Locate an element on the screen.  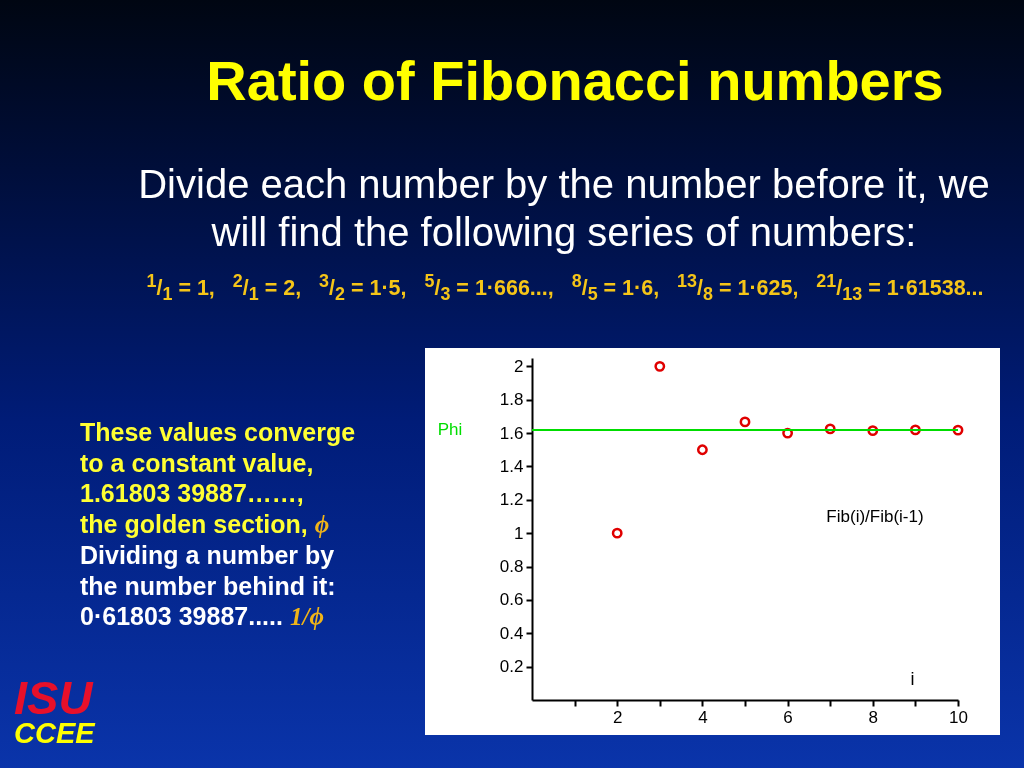
text: 1/ϕ is located at coordinates (306, 617).